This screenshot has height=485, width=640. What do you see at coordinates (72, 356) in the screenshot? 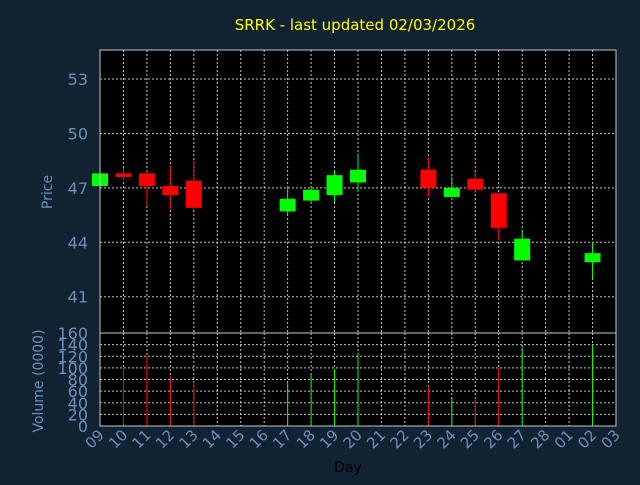
I see `volume-tick-label: 120` at bounding box center [72, 356].